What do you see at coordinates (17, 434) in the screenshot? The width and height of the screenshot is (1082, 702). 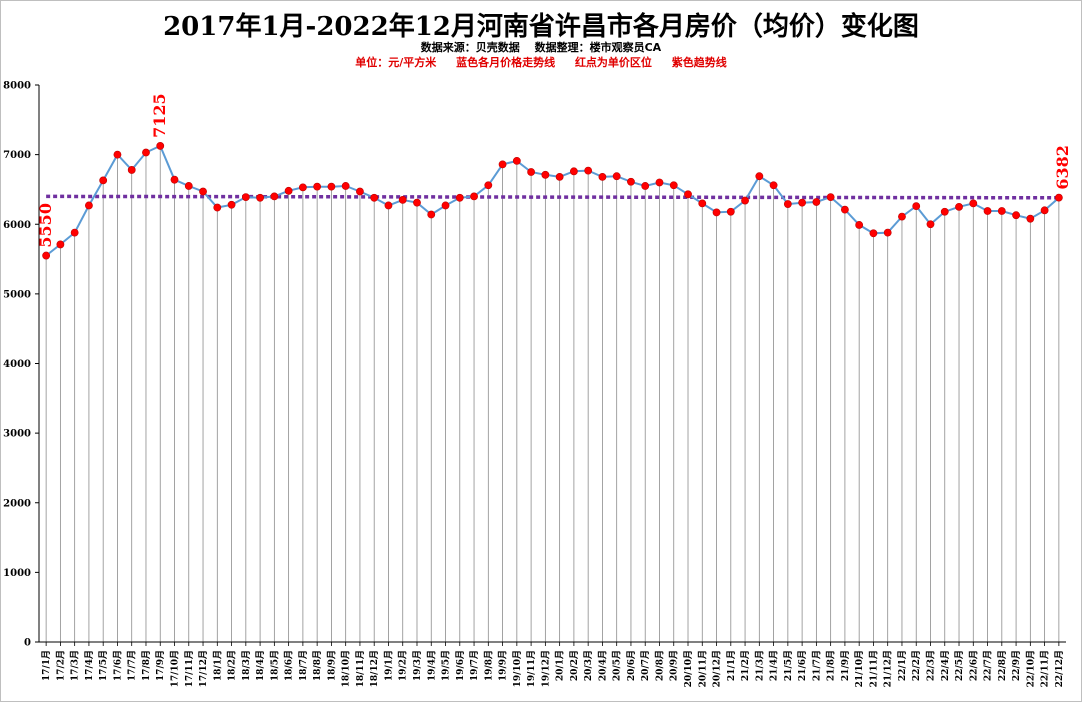 I see `y-tick-label: 3000` at bounding box center [17, 434].